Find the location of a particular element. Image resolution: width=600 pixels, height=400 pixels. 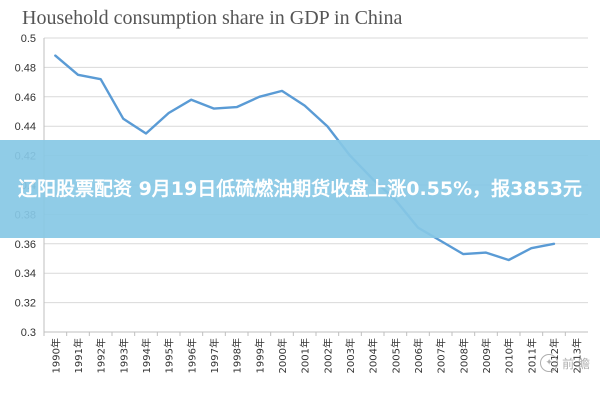

x-tick-label: 1996年 is located at coordinates (191, 355).